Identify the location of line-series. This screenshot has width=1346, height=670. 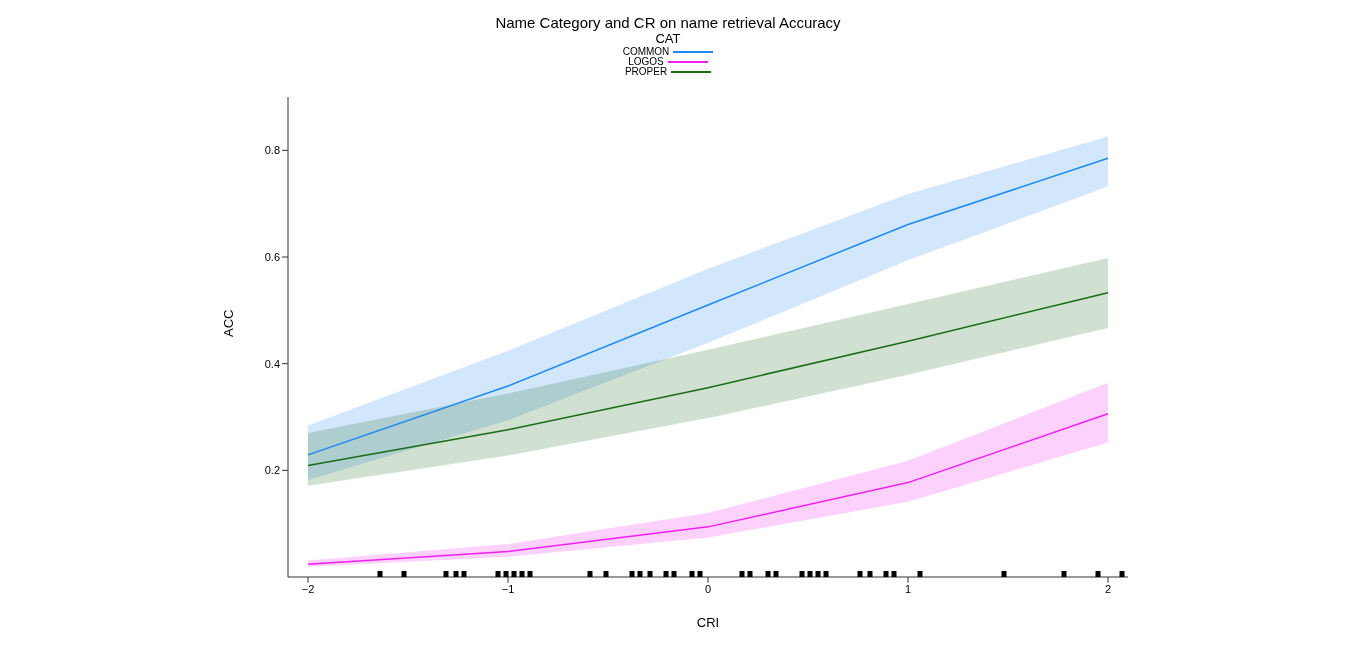
(708, 489).